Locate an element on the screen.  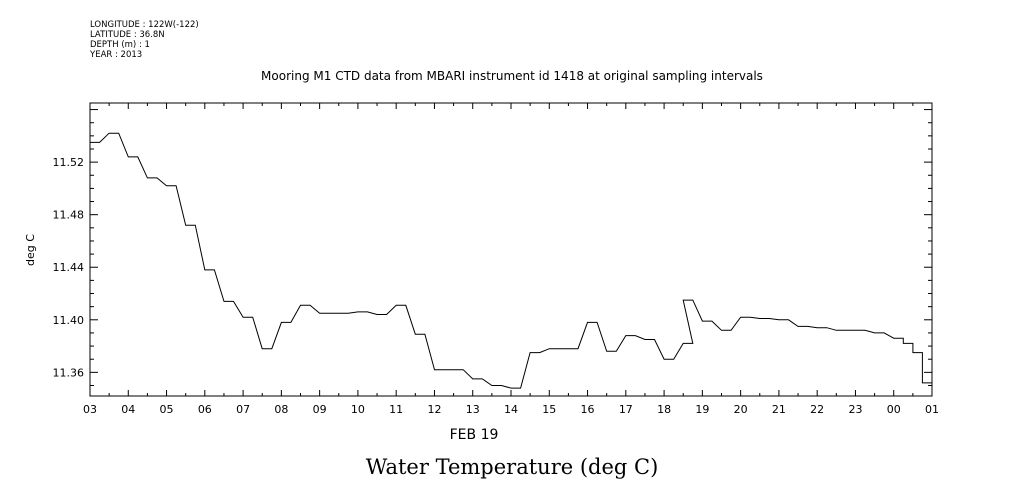
x-tick-label: 22 is located at coordinates (817, 409).